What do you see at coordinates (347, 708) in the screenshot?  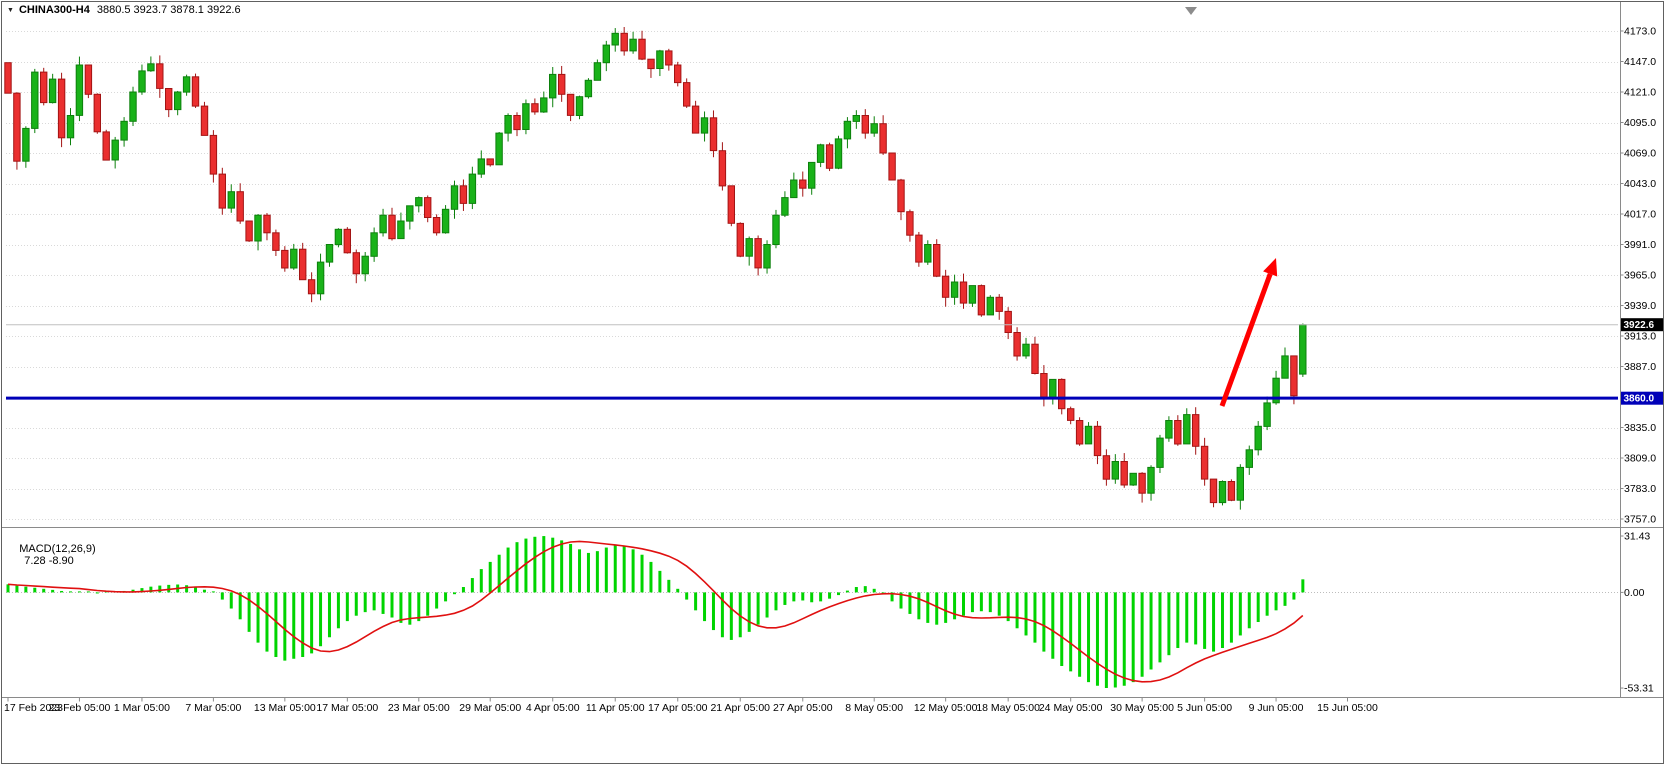 I see `time-axis-label: 17 Mar 05:00` at bounding box center [347, 708].